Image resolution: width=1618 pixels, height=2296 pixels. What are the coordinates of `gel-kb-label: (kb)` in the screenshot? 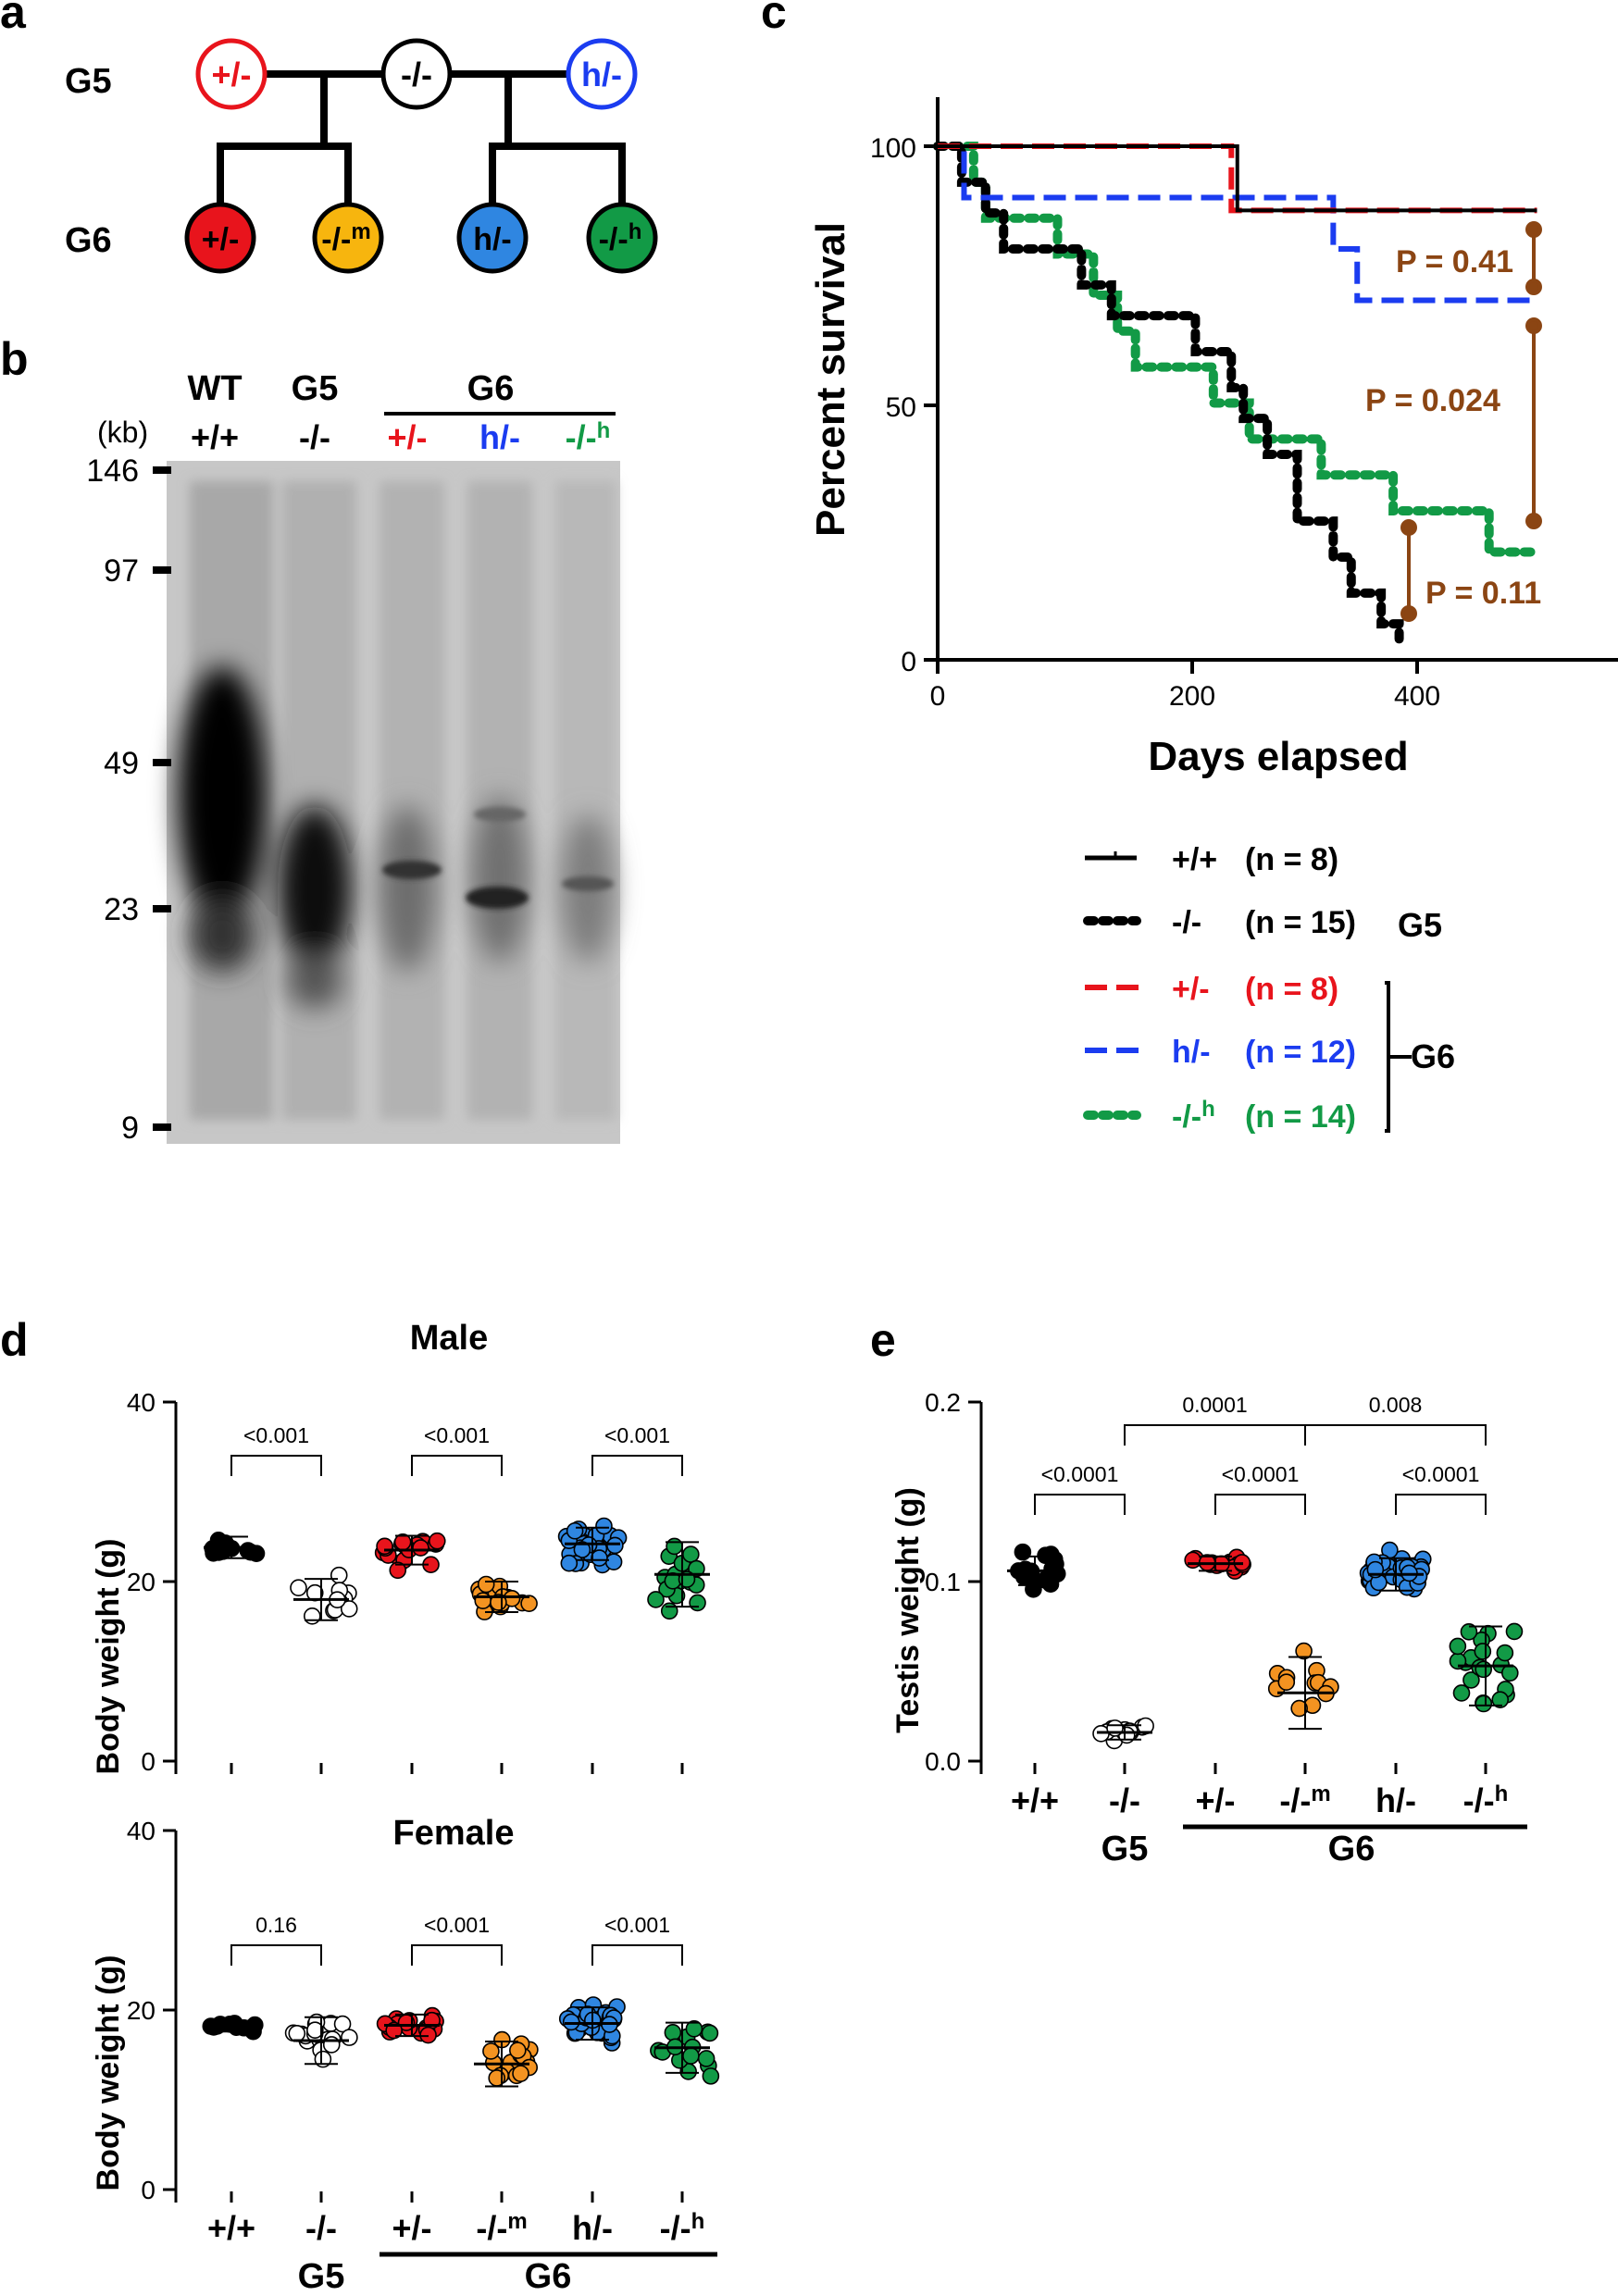 It's located at (122, 433).